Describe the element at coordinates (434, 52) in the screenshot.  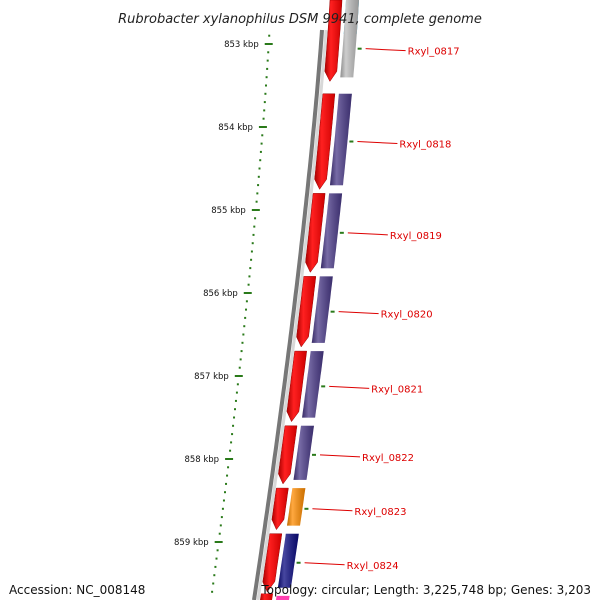
I see `gene-label: Rxyl_0817` at that location.